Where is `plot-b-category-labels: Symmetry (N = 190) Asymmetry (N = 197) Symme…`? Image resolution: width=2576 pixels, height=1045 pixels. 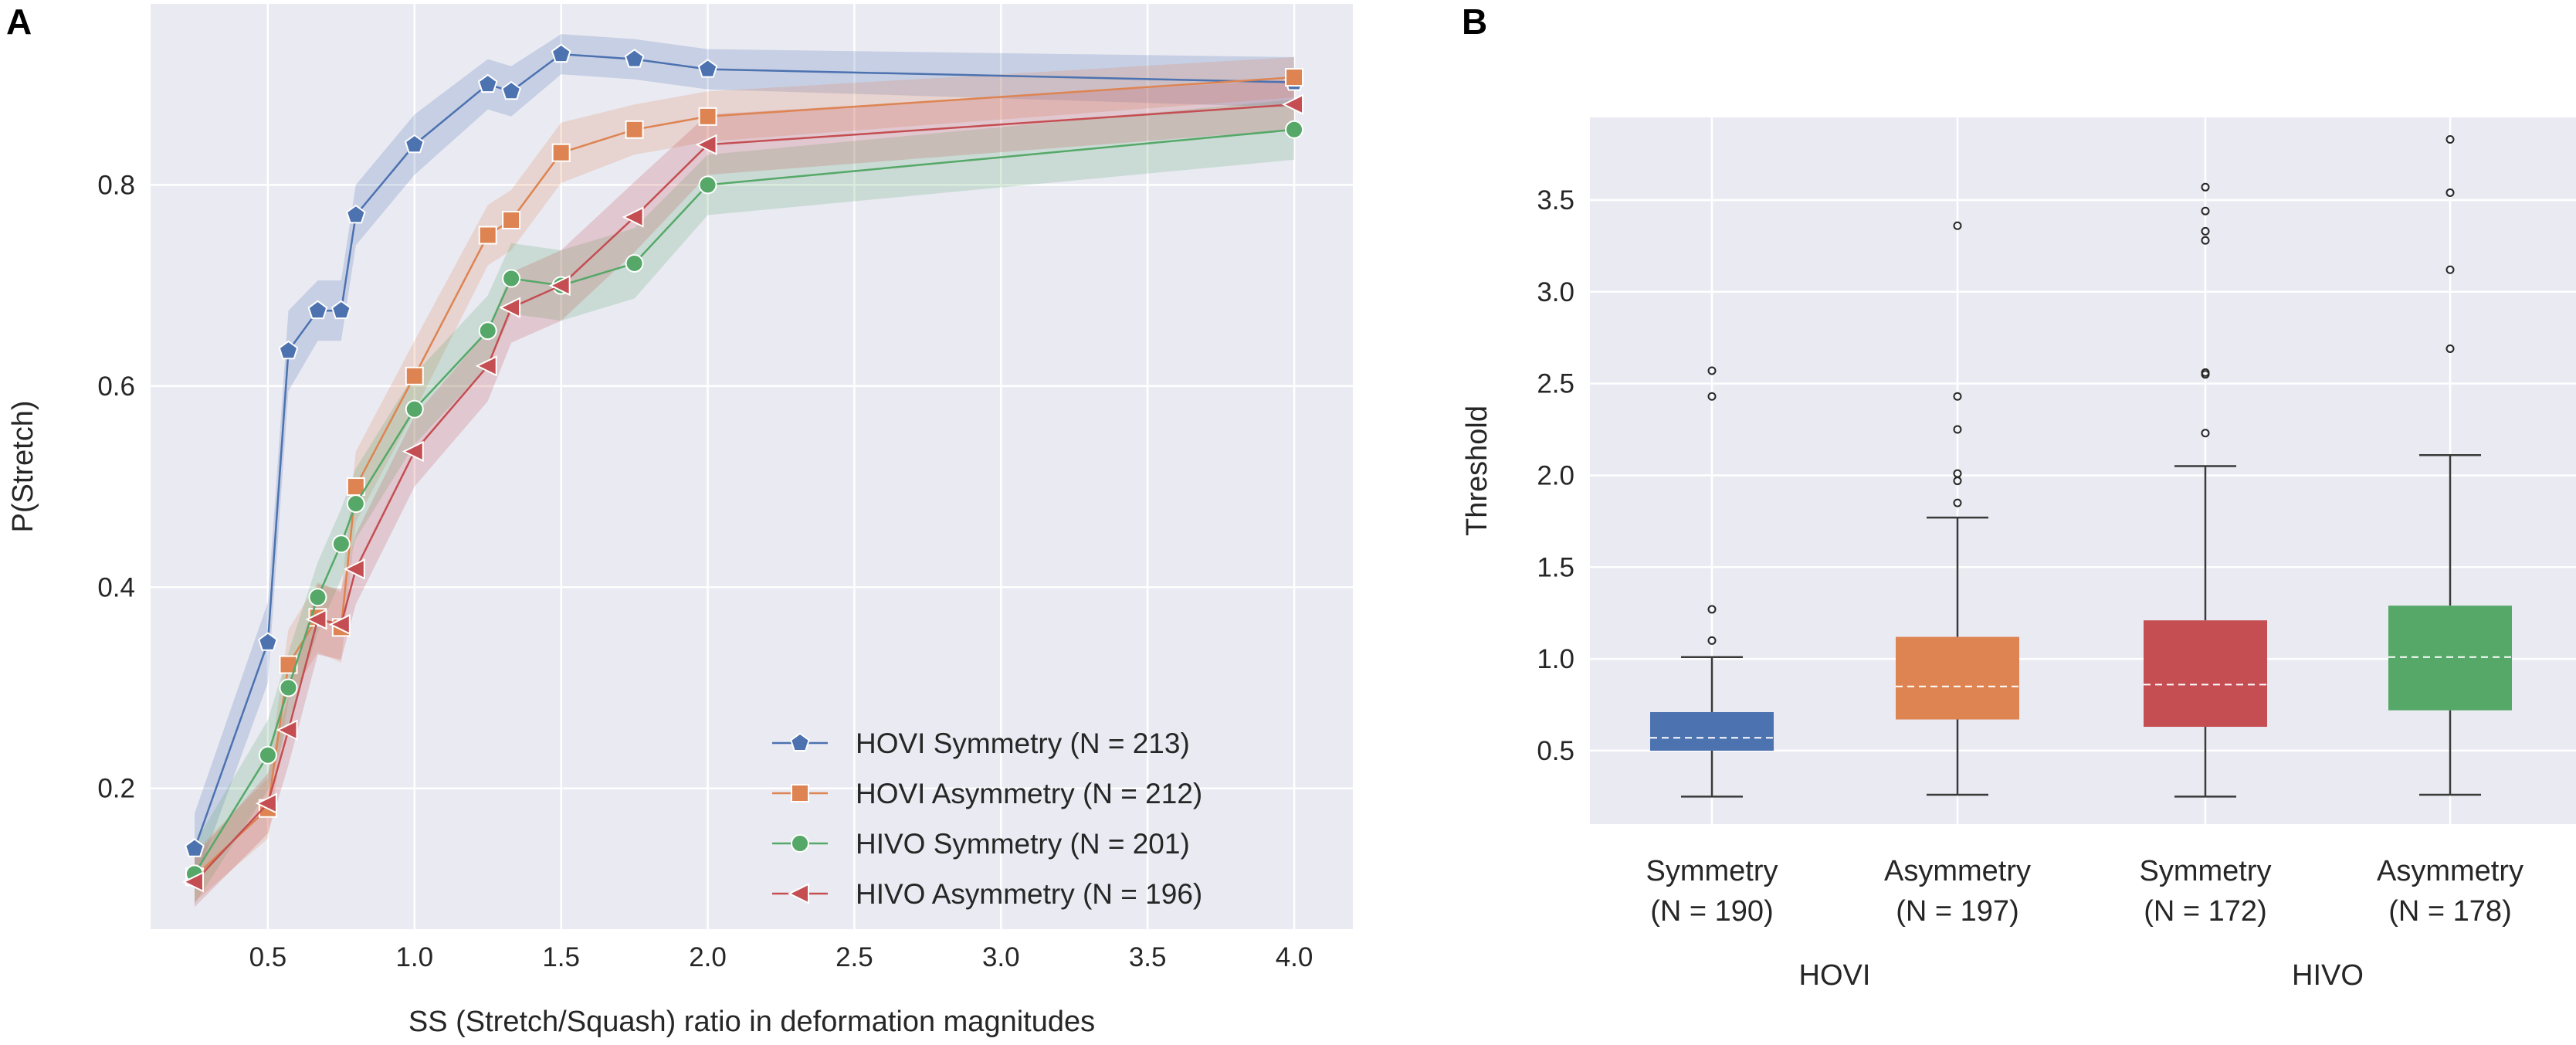
plot-b-category-labels: Symmetry (N = 190) Asymmetry (N = 197) Symme… is located at coordinates (2085, 923).